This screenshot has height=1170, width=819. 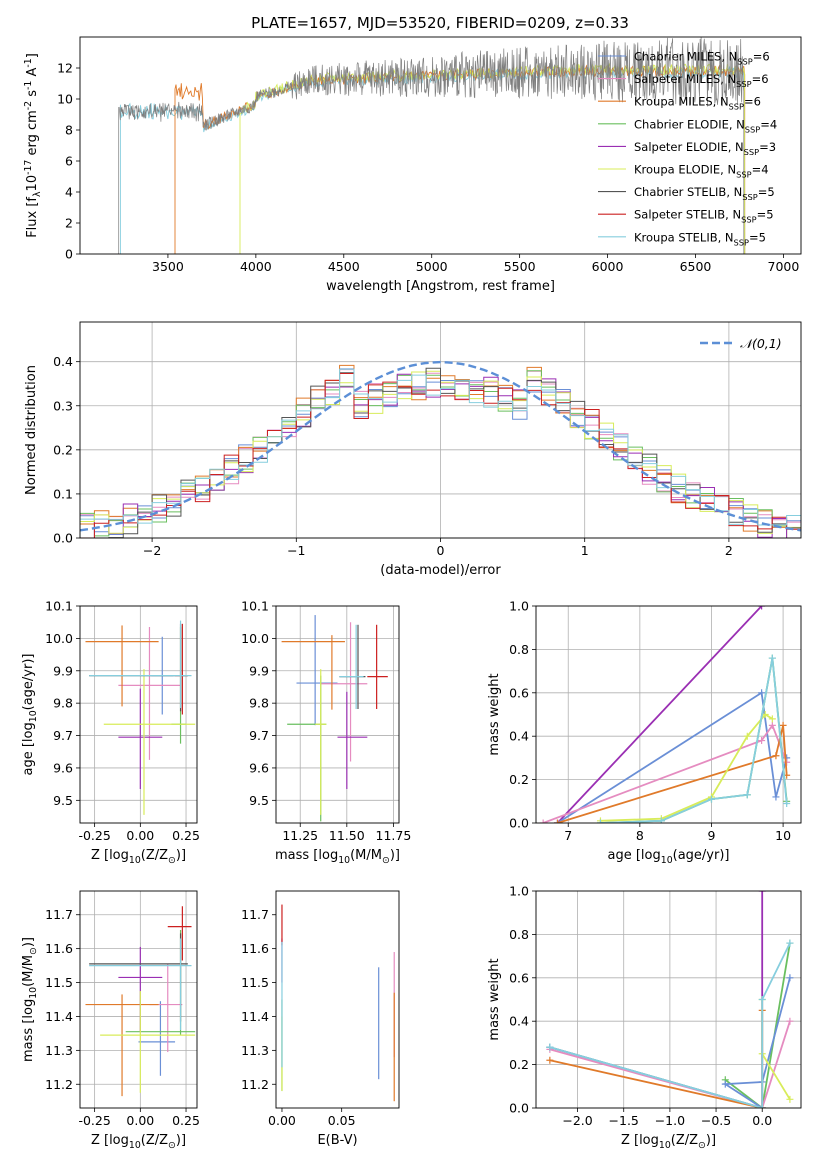 I want to click on histogram-chabrier_stelib, so click(x=440, y=452).